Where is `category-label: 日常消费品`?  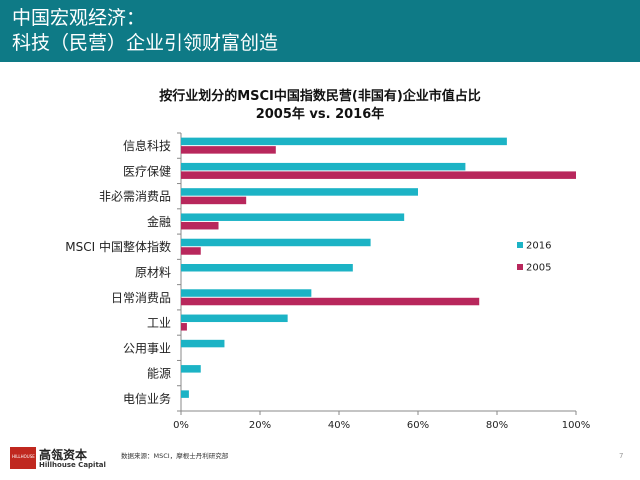
category-label: 日常消费品 is located at coordinates (141, 298).